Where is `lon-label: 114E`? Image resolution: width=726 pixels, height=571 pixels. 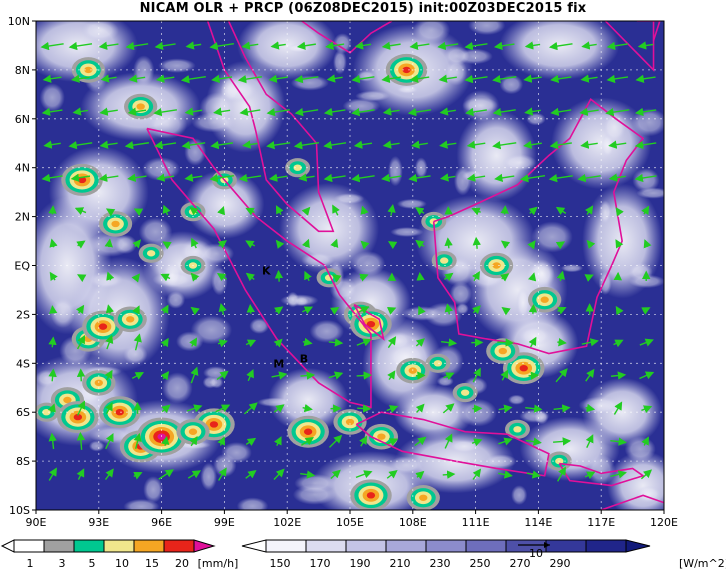 lon-label: 114E is located at coordinates (538, 522).